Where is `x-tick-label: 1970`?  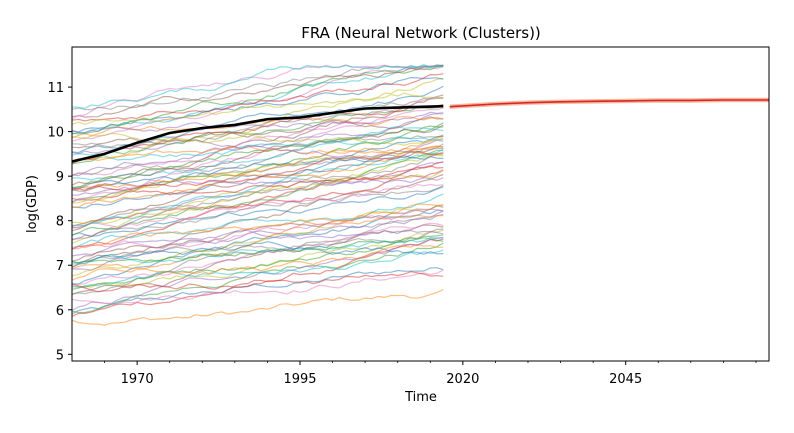 x-tick-label: 1970 is located at coordinates (137, 379).